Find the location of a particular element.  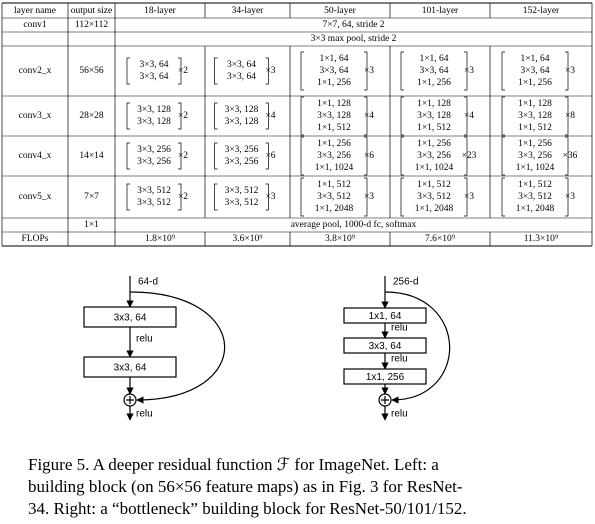

cell-text: 1.8×10⁹ is located at coordinates (160, 239).